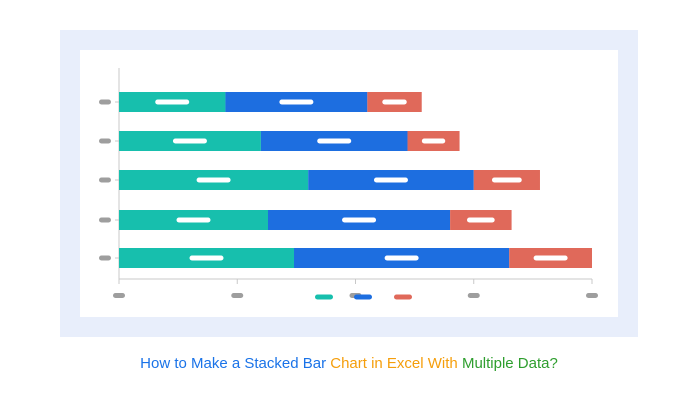  I want to click on data-label-row5-series3, so click(550, 258).